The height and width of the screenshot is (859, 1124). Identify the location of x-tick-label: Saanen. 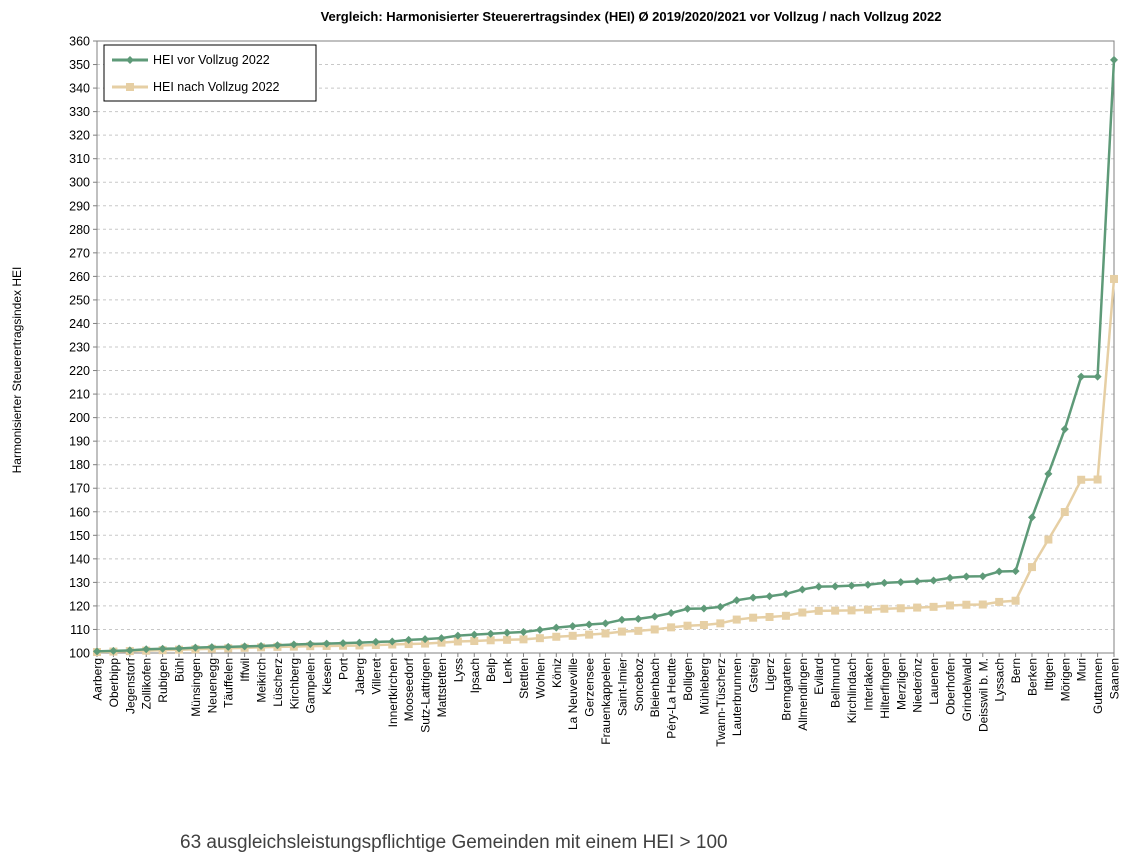
(1115, 678).